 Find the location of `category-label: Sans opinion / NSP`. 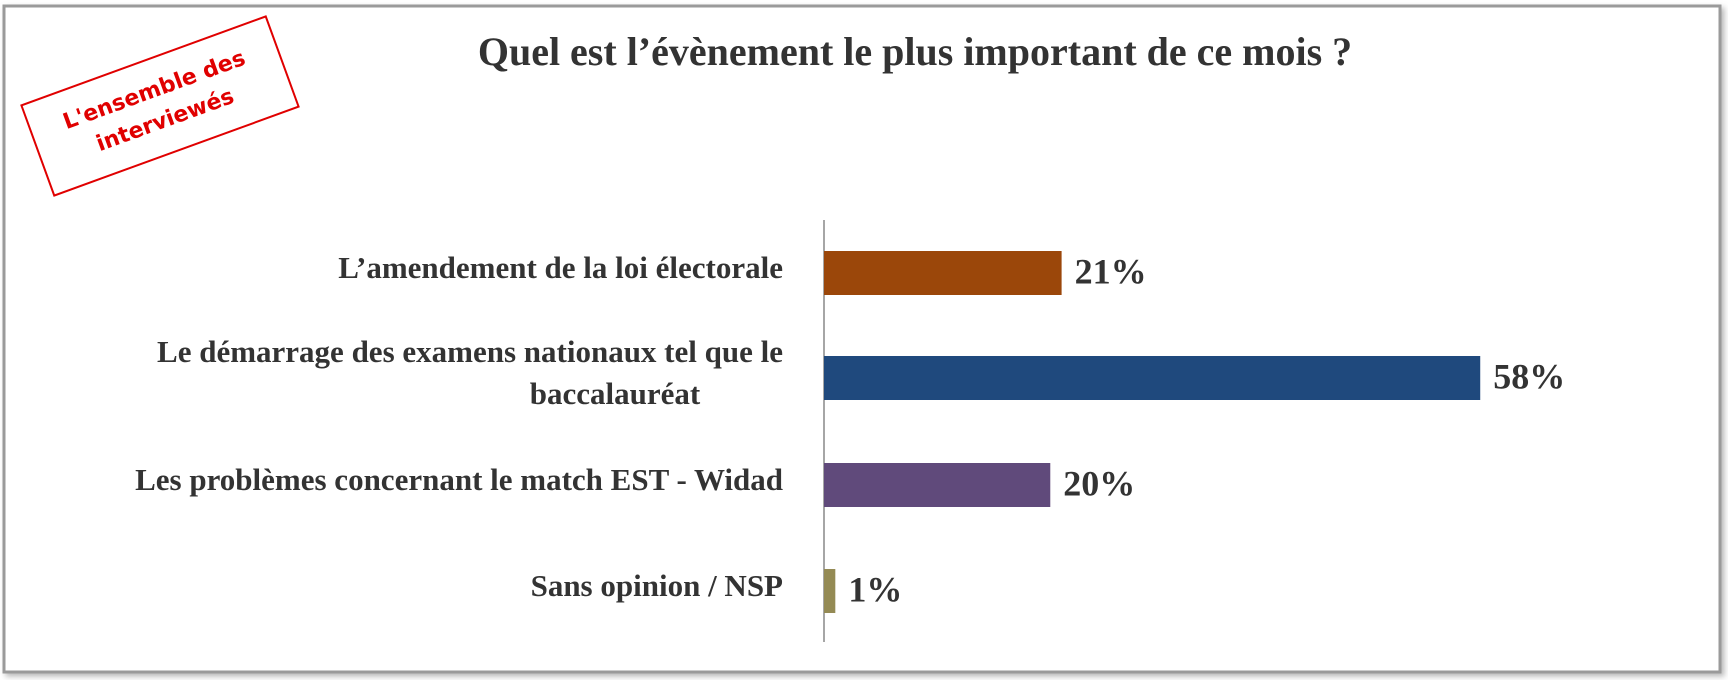

category-label: Sans opinion / NSP is located at coordinates (657, 585).